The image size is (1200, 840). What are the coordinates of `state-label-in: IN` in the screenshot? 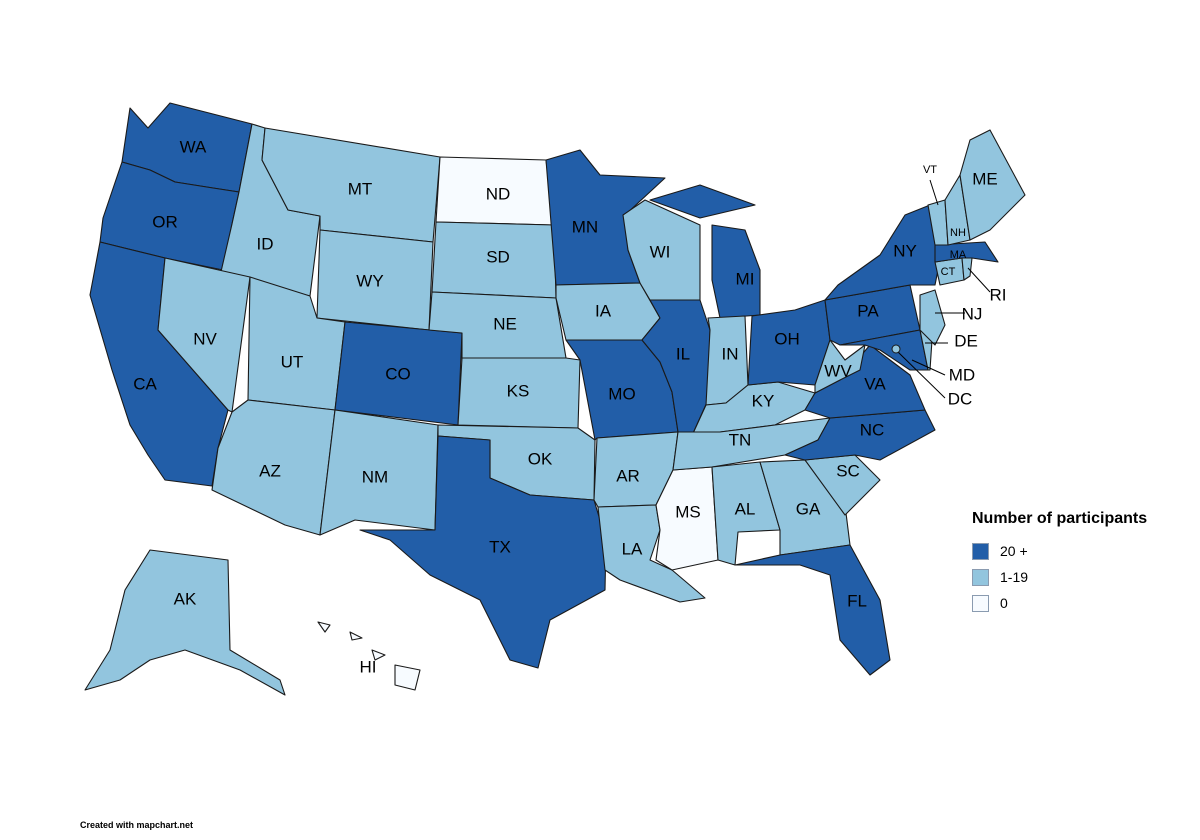 It's located at (730, 353).